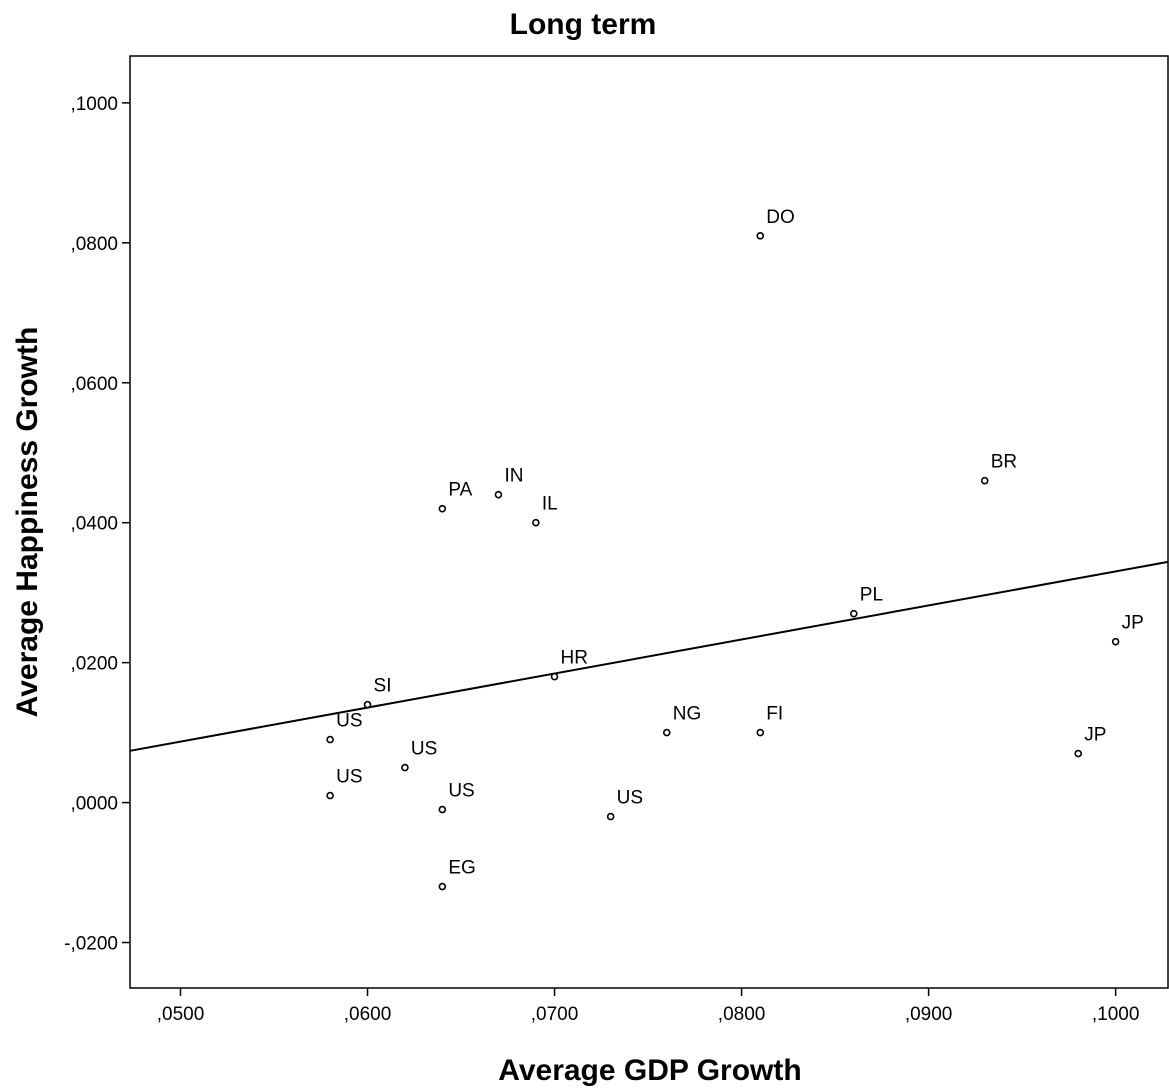 The height and width of the screenshot is (1089, 1169). What do you see at coordinates (460, 490) in the screenshot?
I see `data-point-label: PA` at bounding box center [460, 490].